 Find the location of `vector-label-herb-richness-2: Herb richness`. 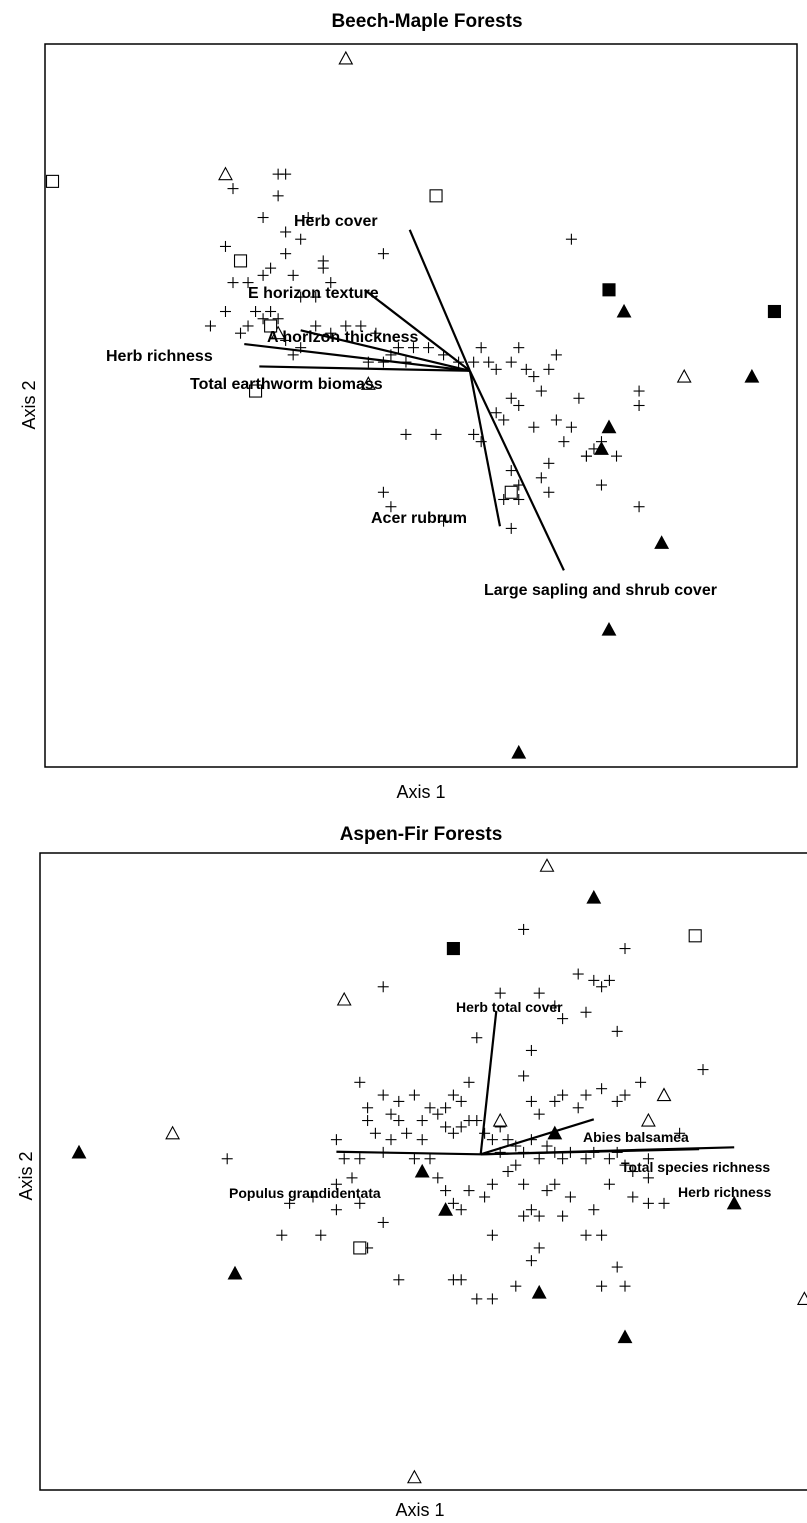

vector-label-herb-richness-2: Herb richness is located at coordinates (725, 1192).